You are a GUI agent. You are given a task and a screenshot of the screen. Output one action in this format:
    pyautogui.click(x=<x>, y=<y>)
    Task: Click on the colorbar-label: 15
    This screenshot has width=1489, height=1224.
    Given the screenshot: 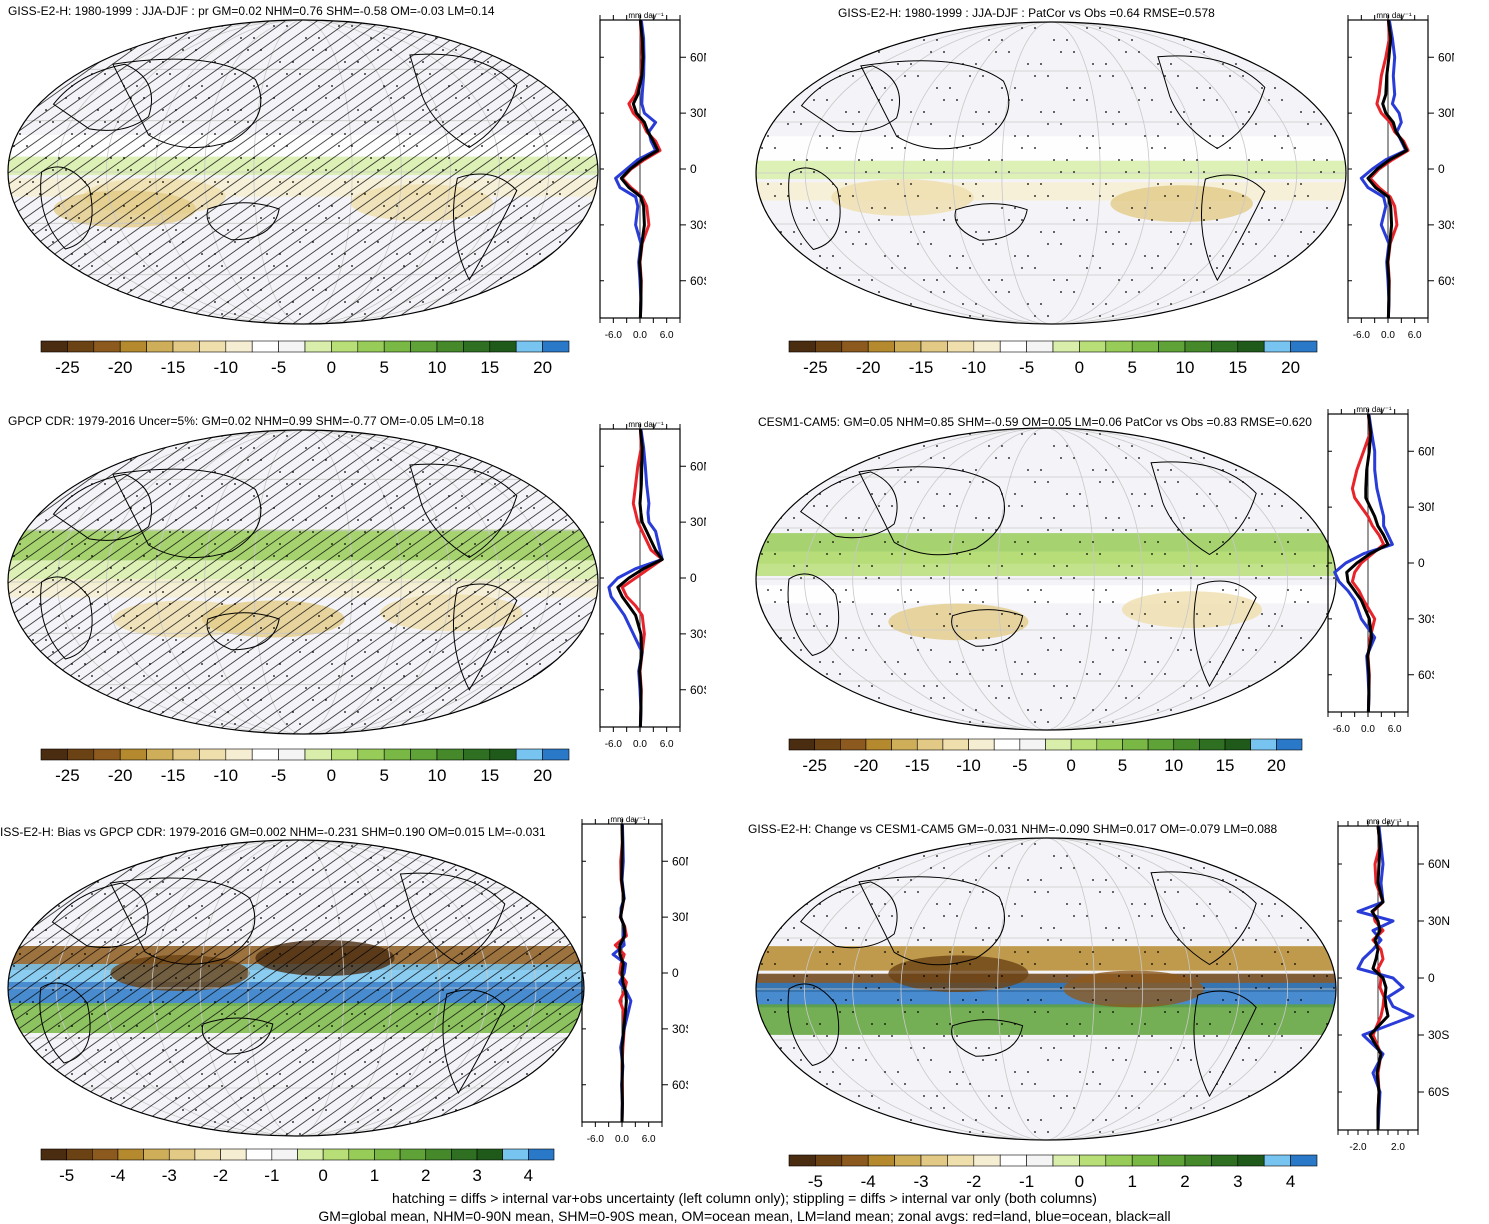 What is the action you would take?
    pyautogui.click(x=1237, y=367)
    